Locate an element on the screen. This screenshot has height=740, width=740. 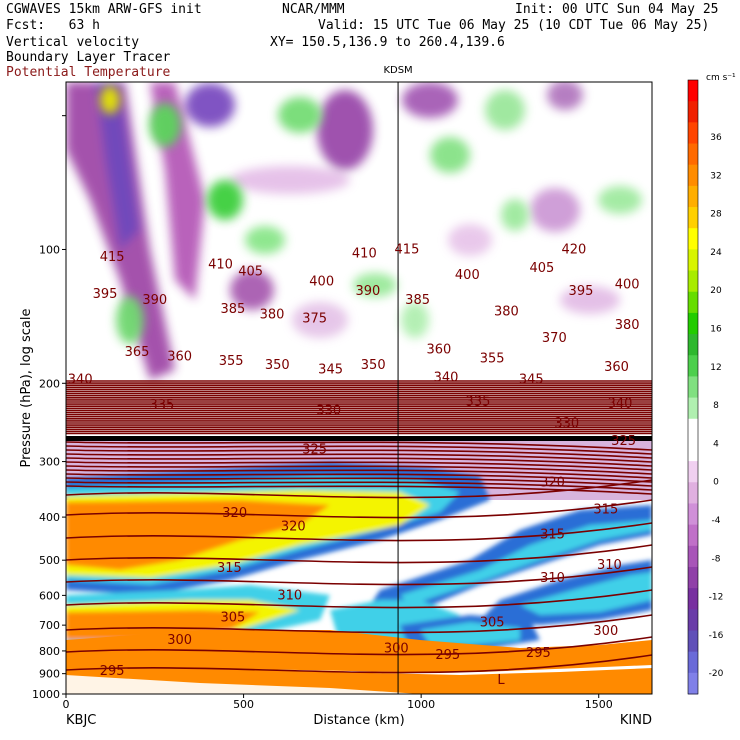
theta-label: 385 is located at coordinates (233, 309).